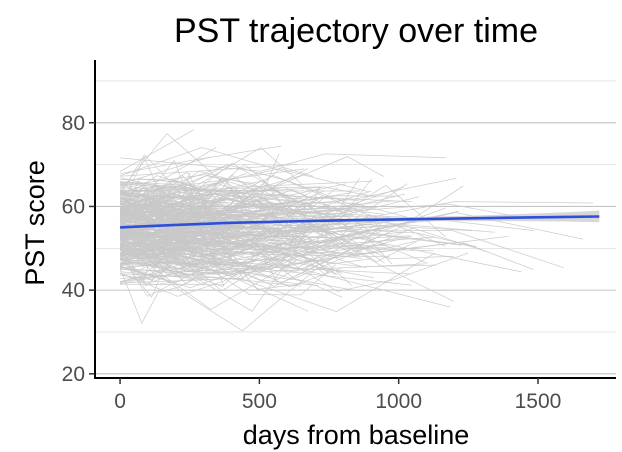  I want to click on y-tick-label: 80, so click(73, 123).